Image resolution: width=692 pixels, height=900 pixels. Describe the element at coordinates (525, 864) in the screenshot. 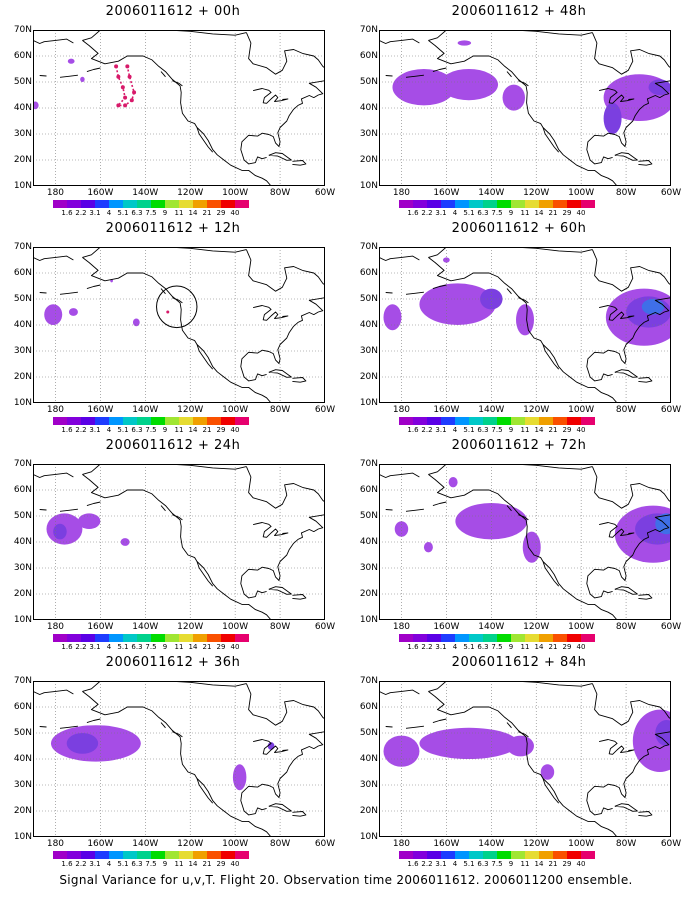

I see `colorbar-label: 11` at that location.